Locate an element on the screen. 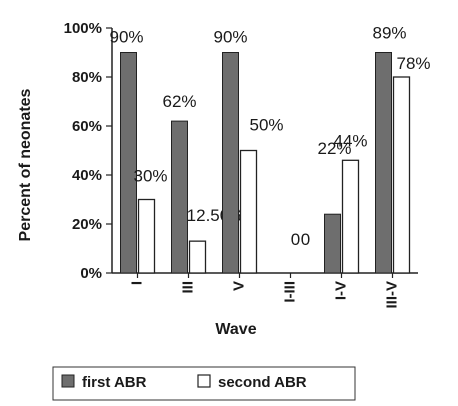 Image resolution: width=458 pixels, height=406 pixels. data-label-second-abr: 0 is located at coordinates (305, 239).